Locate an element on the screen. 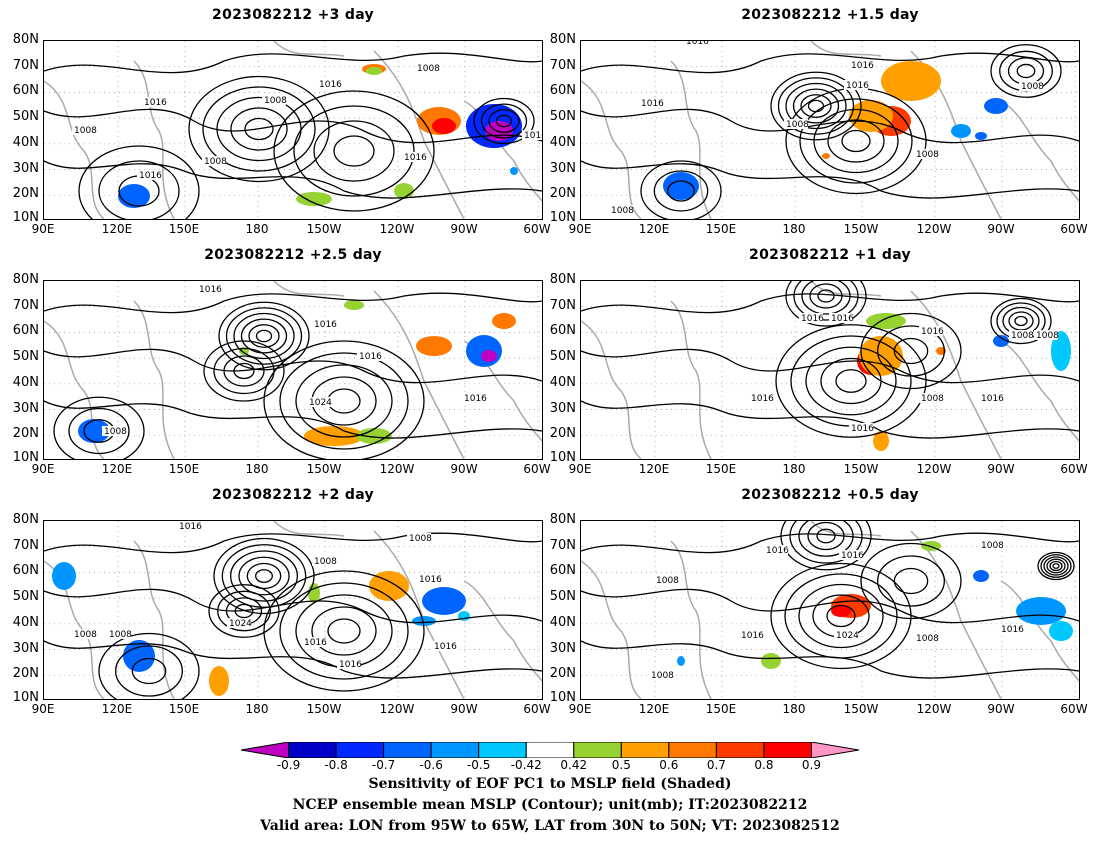 This screenshot has width=1100, height=850. map-panel: 1016 1016 1016 1024 1016 1008 is located at coordinates (293, 370).